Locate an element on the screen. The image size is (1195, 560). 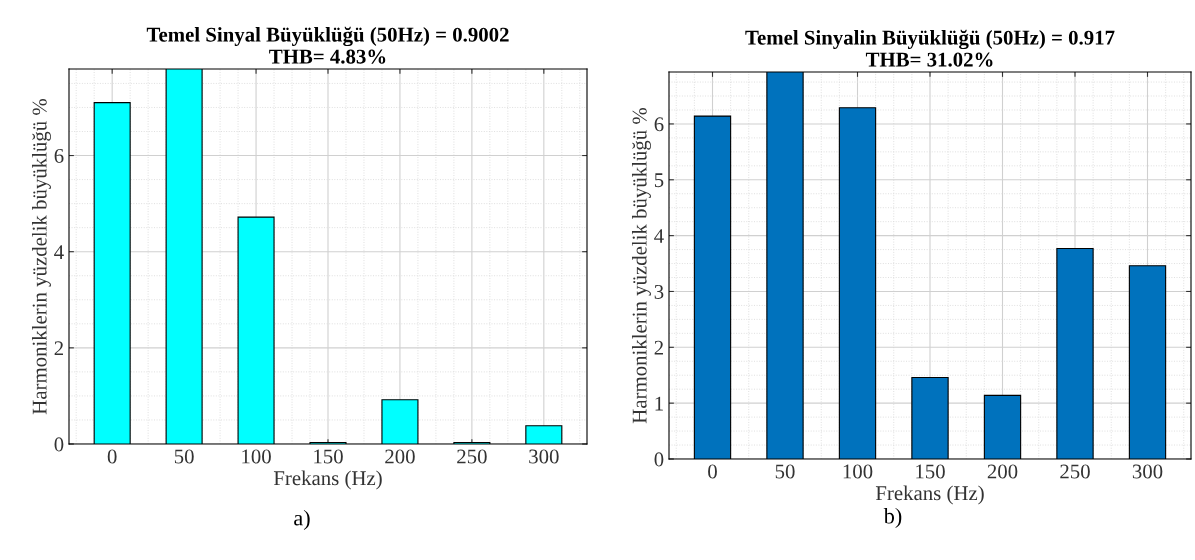
chart-title: Temel Sinyalin Büyüklüğü (50Hz) = 0.917 THB= 31.02% is located at coordinates (930, 48).